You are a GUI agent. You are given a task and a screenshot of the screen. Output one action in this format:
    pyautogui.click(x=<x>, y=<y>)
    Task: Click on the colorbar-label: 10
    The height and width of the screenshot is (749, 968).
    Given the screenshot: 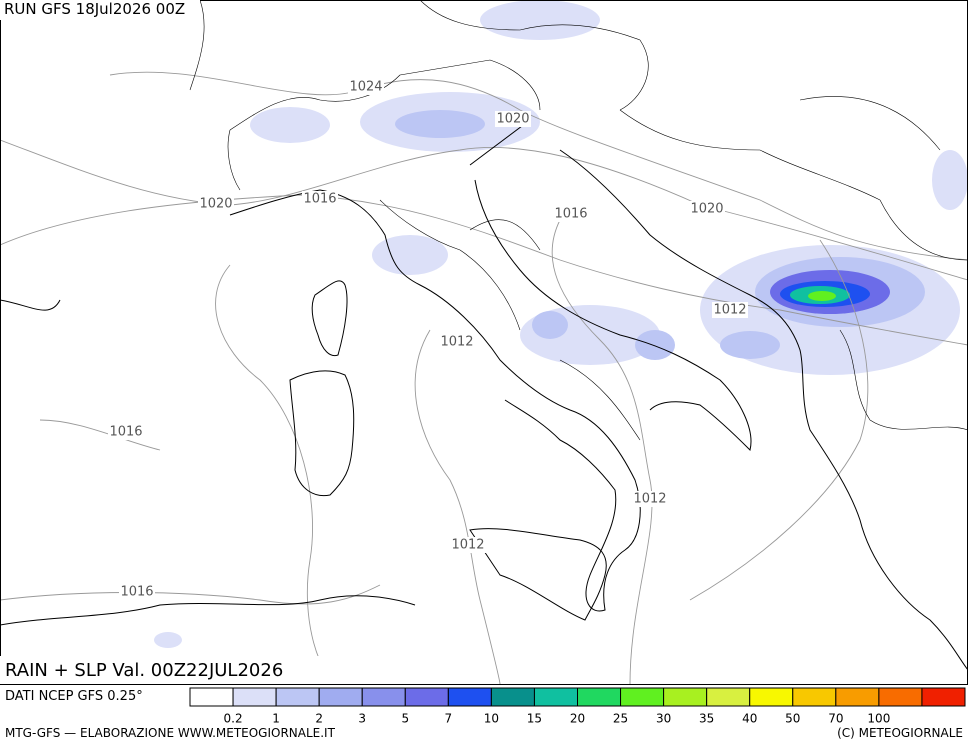 What is the action you would take?
    pyautogui.click(x=491, y=719)
    